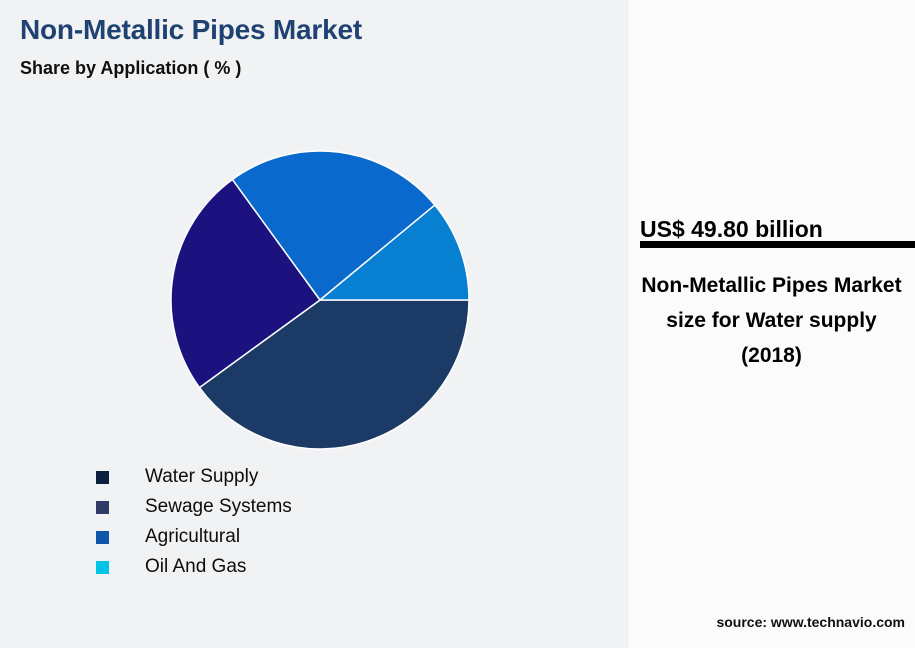 Image resolution: width=915 pixels, height=648 pixels. I want to click on legend-swatch-agricultural, so click(102, 537).